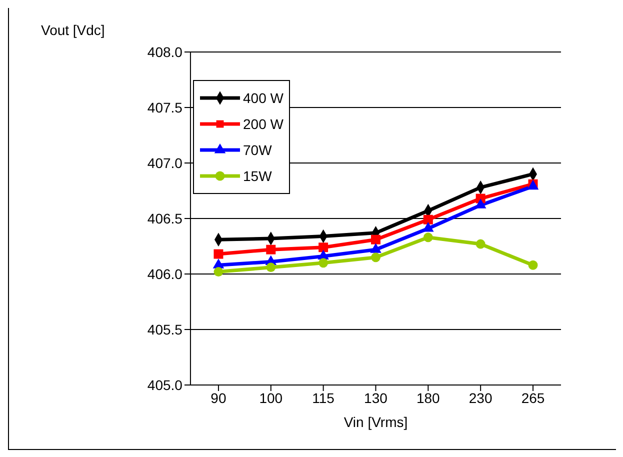  Describe the element at coordinates (480, 398) in the screenshot. I see `x-tick-label: 230` at that location.